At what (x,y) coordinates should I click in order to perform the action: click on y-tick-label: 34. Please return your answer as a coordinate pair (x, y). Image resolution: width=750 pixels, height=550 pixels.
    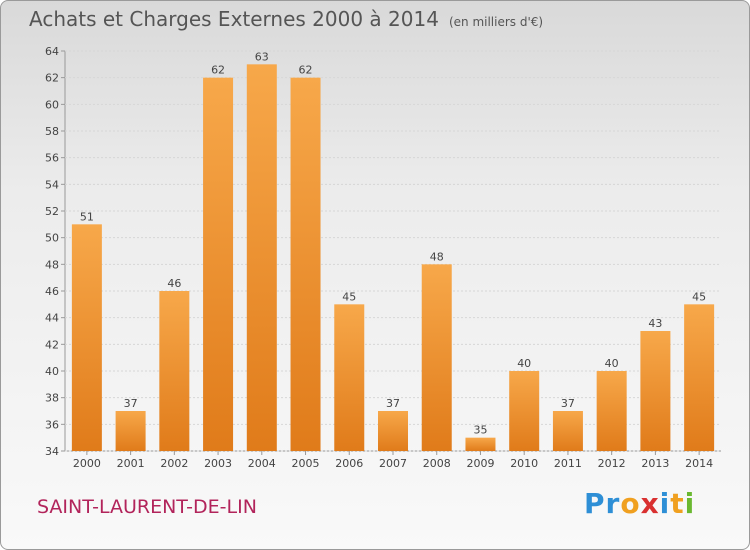
    Looking at the image, I should click on (52, 451).